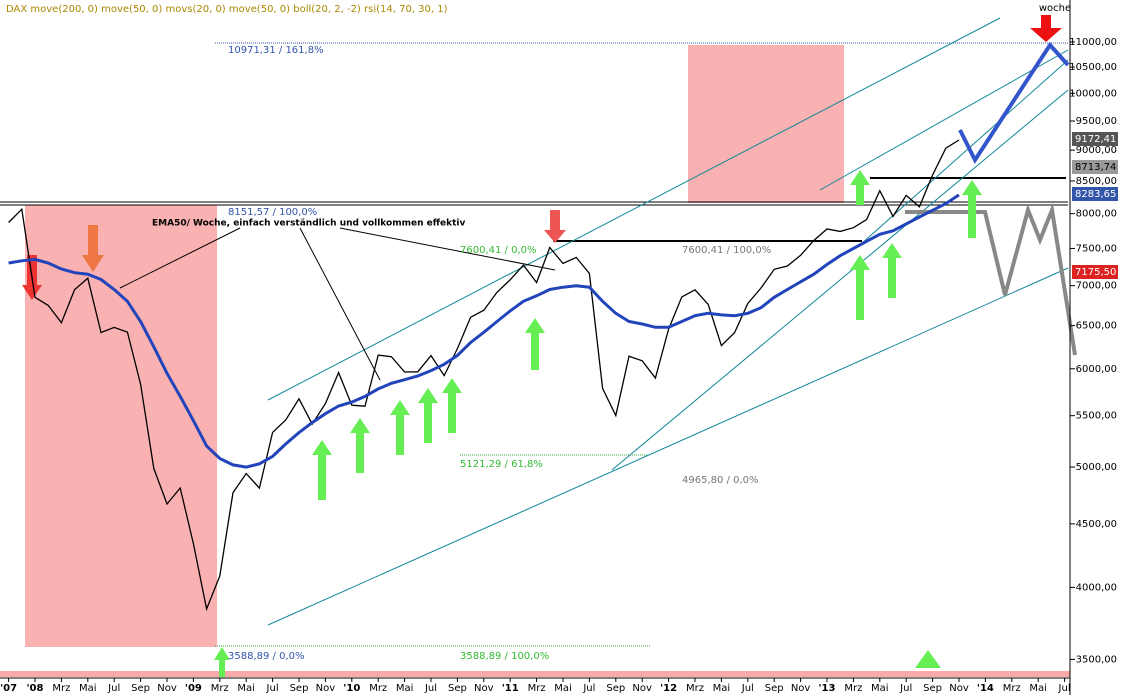 This screenshot has height=695, width=1121. I want to click on fib-label: 8151,57 / 100,0%, so click(272, 212).